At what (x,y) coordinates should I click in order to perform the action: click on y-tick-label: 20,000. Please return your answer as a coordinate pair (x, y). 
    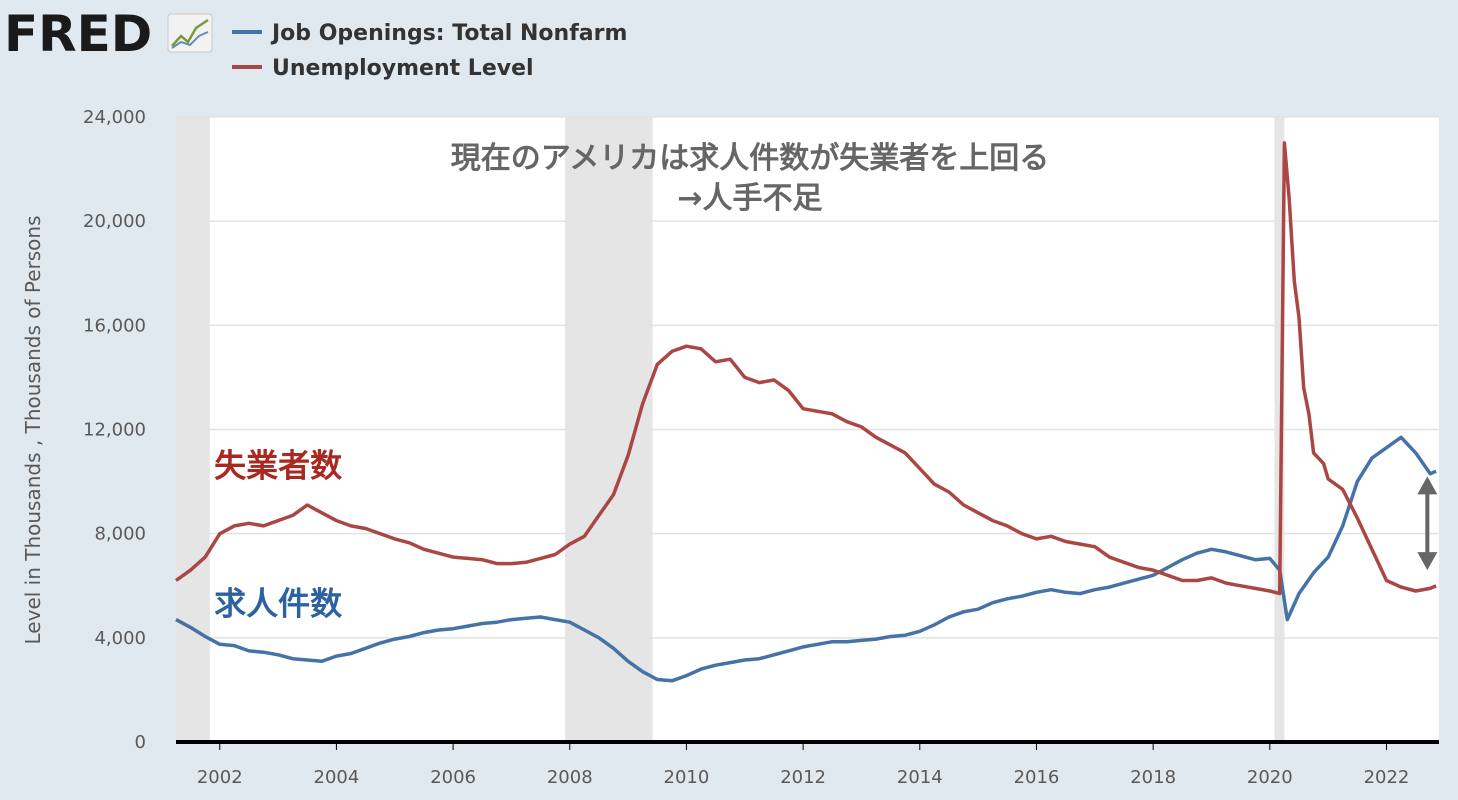
    Looking at the image, I should click on (114, 221).